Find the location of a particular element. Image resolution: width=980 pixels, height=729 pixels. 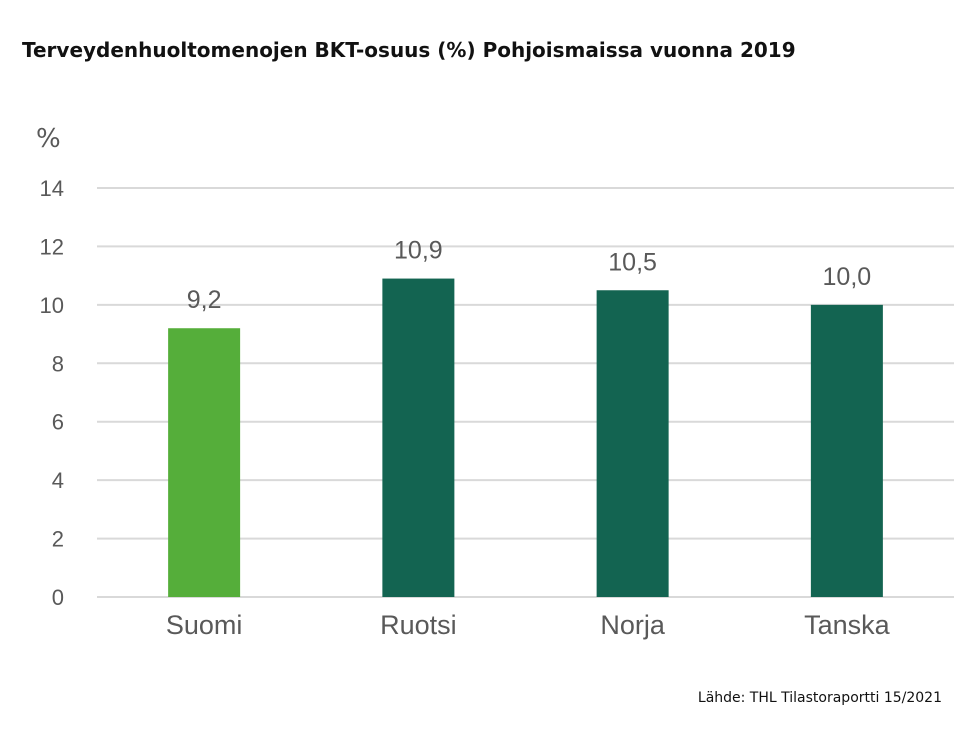

bar-norja is located at coordinates (632, 443).